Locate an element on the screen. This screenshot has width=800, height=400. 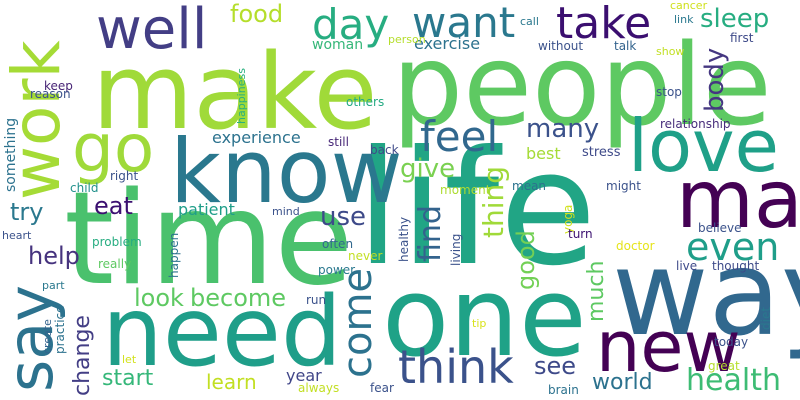
word-look: look is located at coordinates (159, 298).